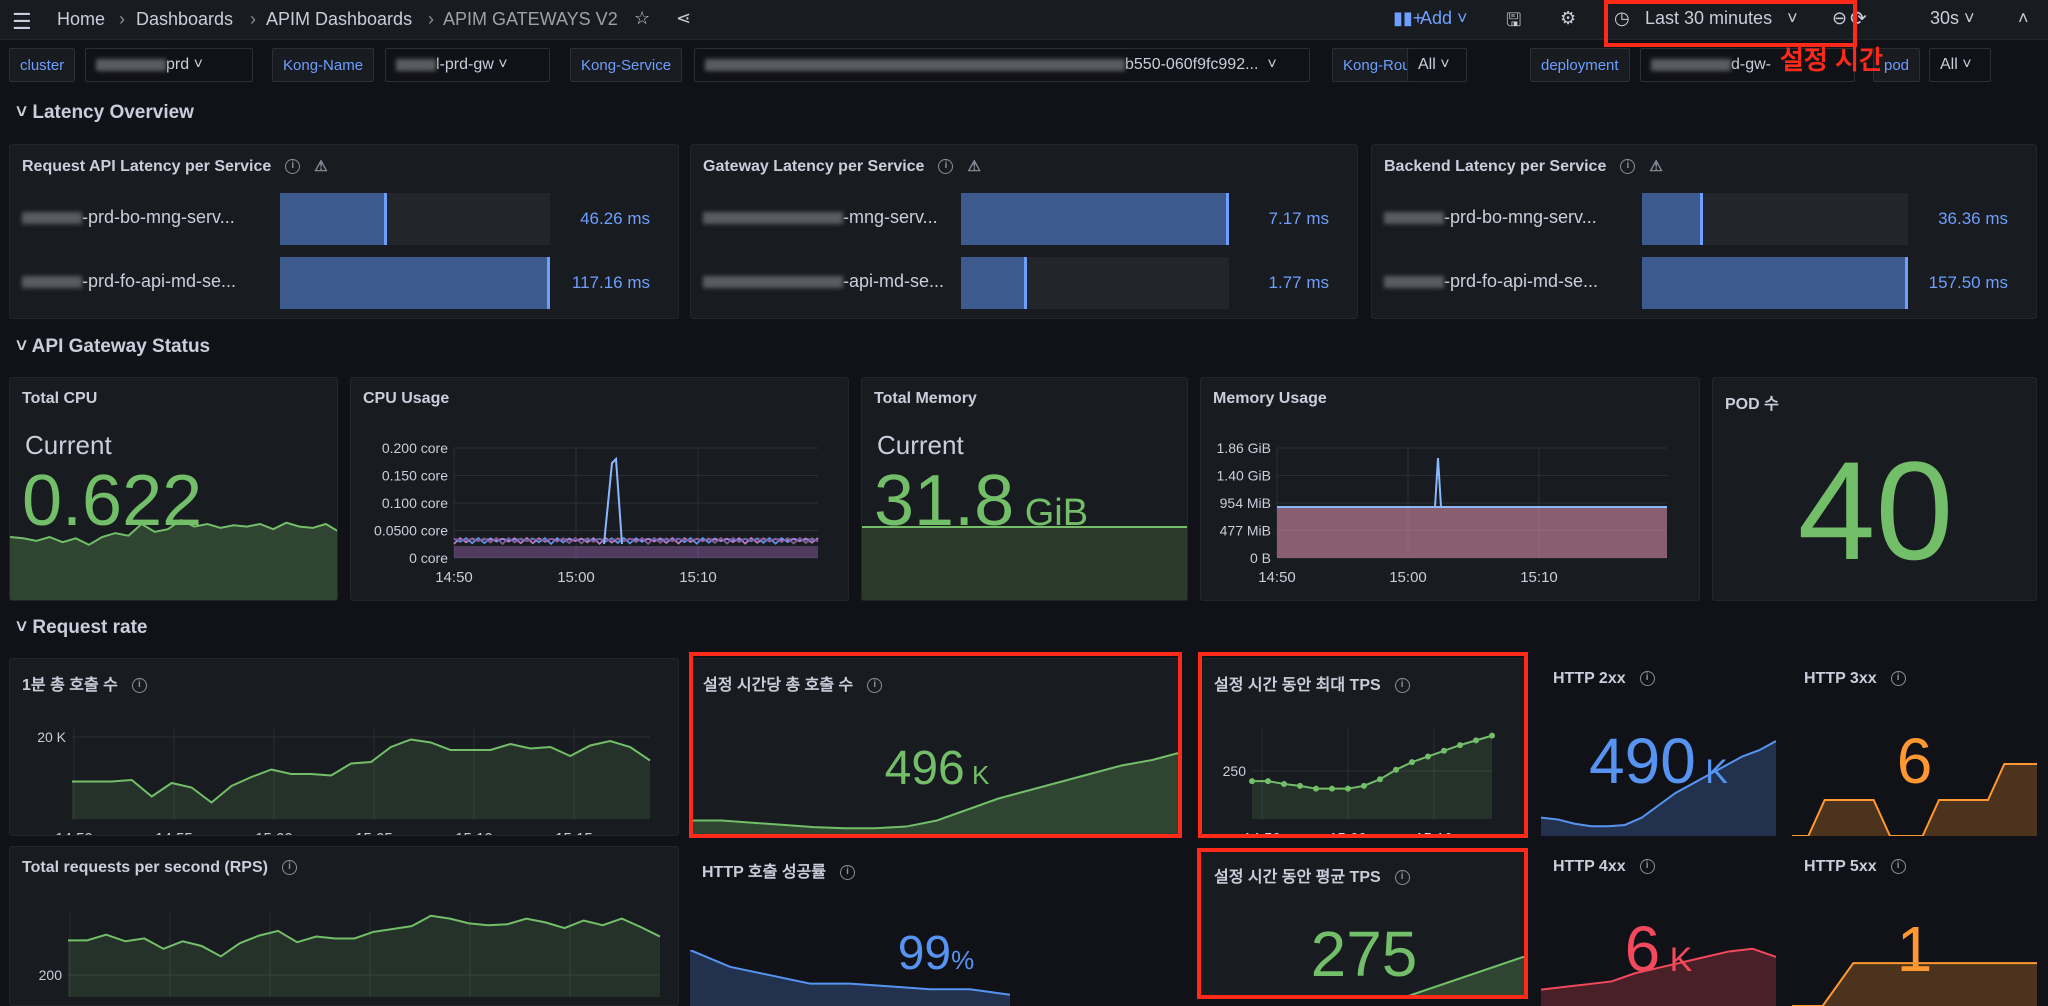 The width and height of the screenshot is (2048, 1006). I want to click on zoom-out-icon: ⊖, so click(1840, 18).